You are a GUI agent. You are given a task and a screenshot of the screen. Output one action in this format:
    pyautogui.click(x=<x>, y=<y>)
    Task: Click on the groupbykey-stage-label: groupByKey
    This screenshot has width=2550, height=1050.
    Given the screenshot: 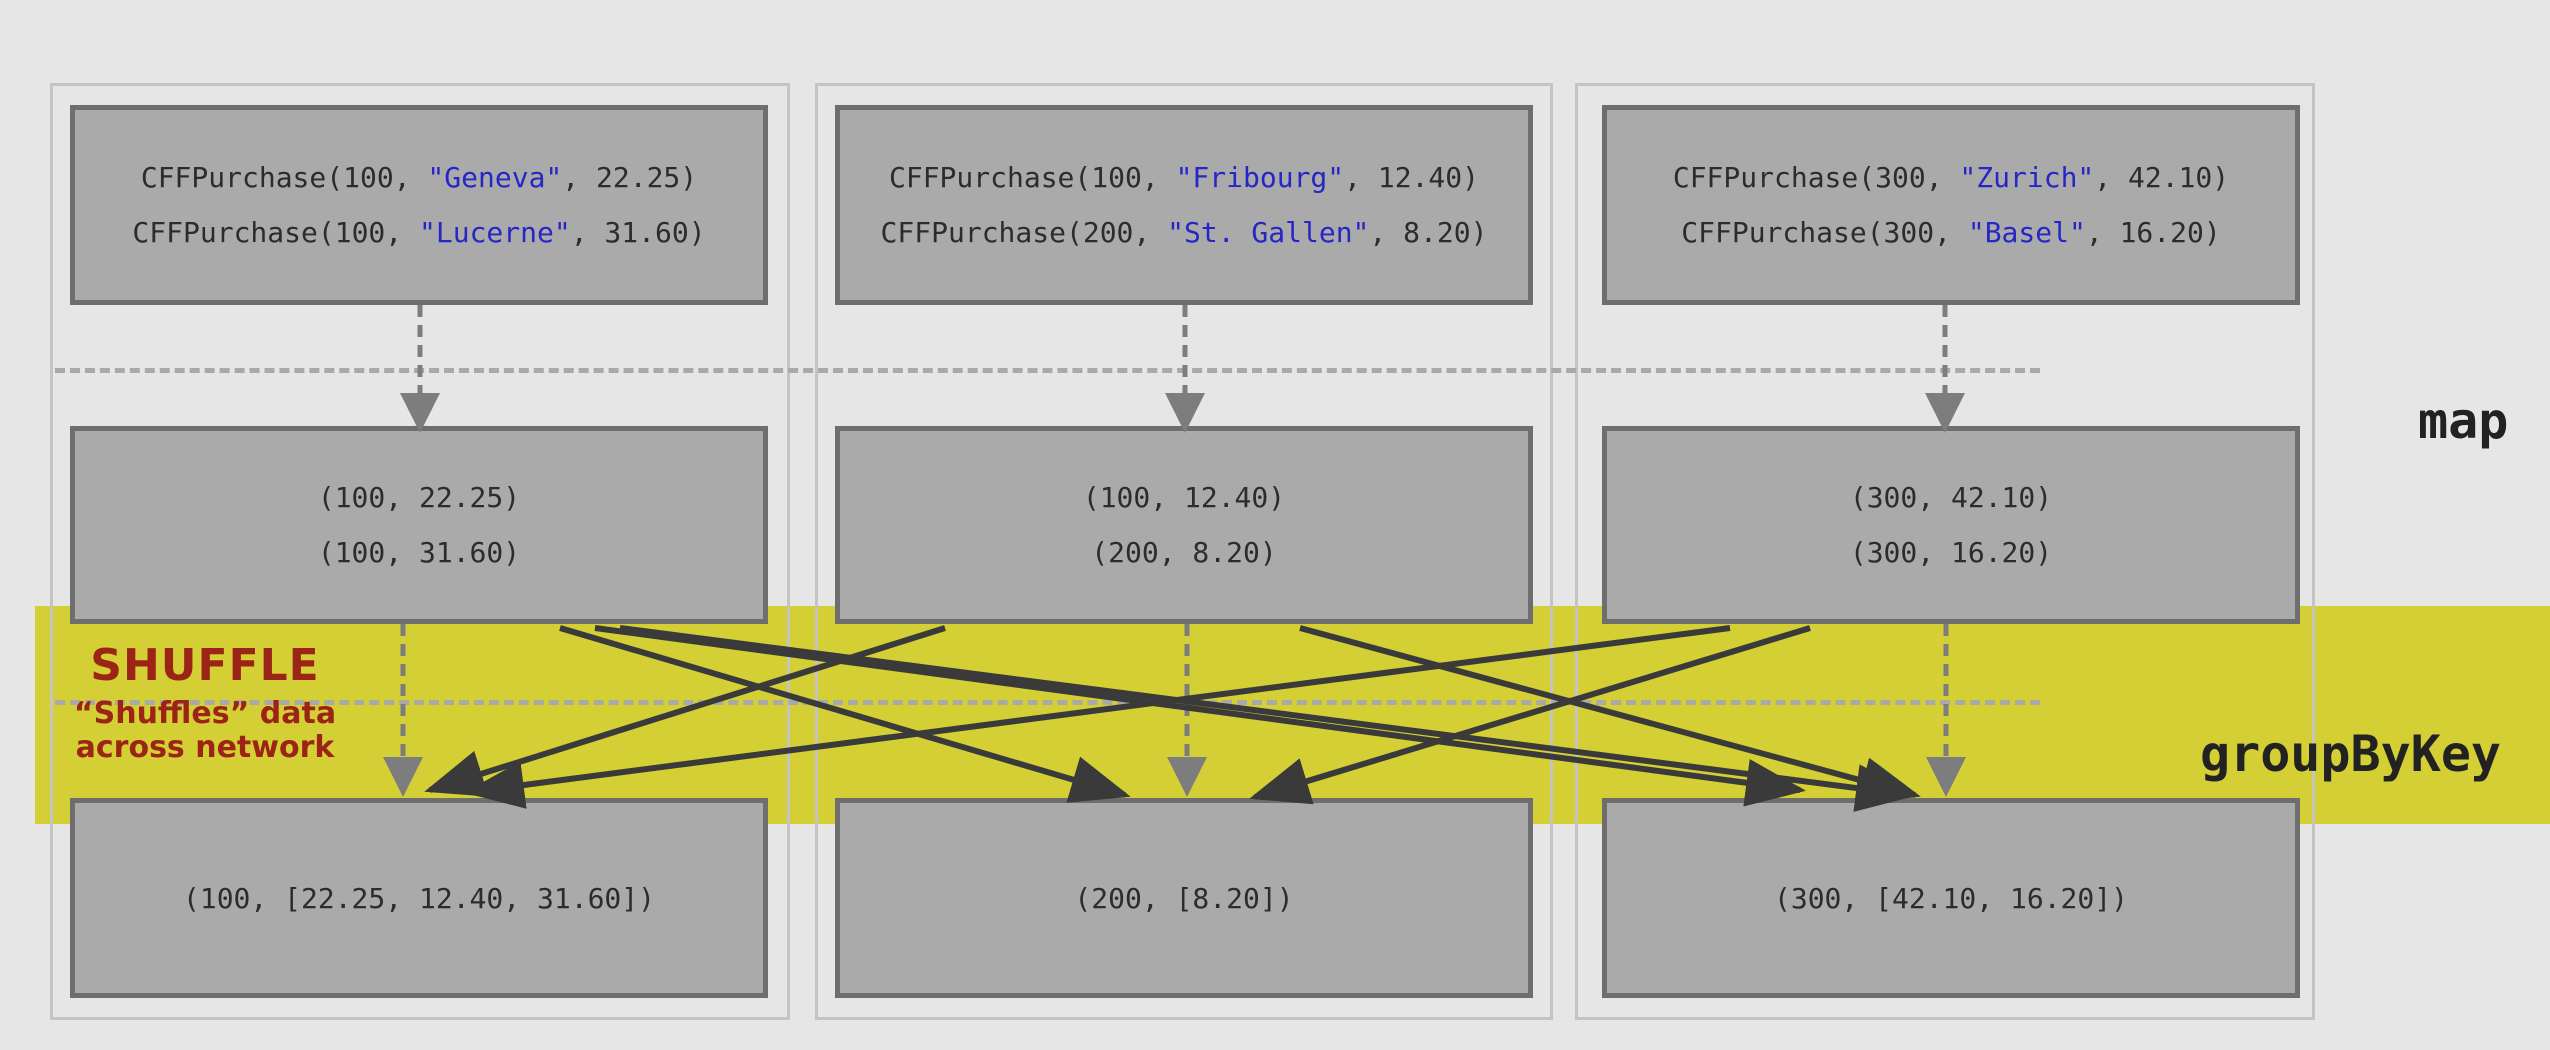 What is the action you would take?
    pyautogui.click(x=2351, y=754)
    